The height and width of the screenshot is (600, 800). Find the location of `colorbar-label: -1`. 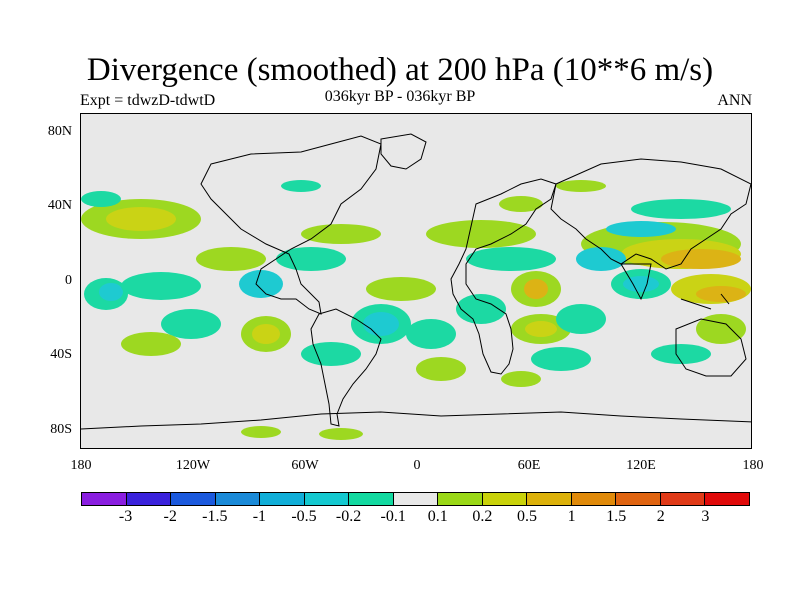

colorbar-label: -1 is located at coordinates (259, 516).